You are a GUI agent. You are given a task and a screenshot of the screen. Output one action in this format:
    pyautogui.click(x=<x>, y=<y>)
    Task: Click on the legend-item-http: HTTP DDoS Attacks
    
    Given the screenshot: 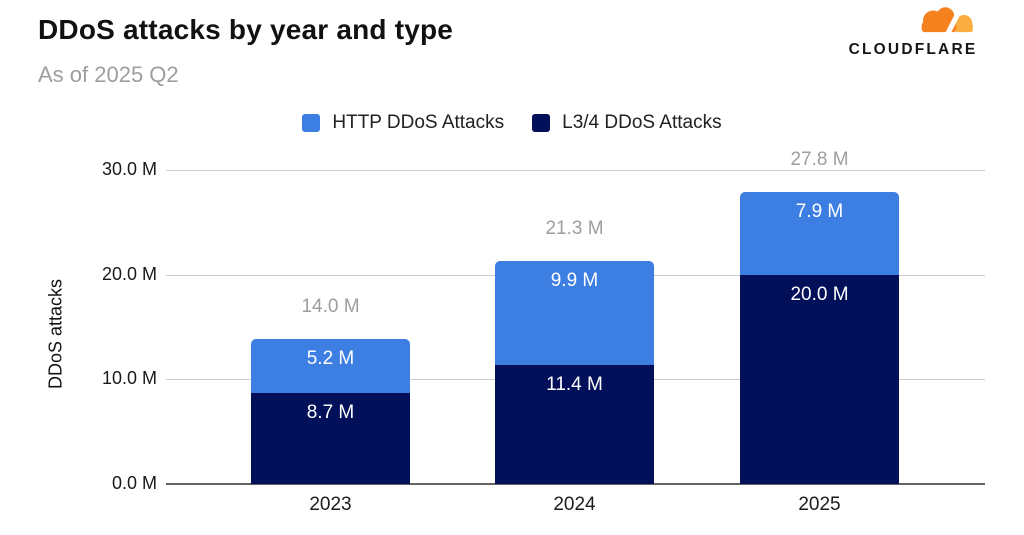 What is the action you would take?
    pyautogui.click(x=403, y=123)
    